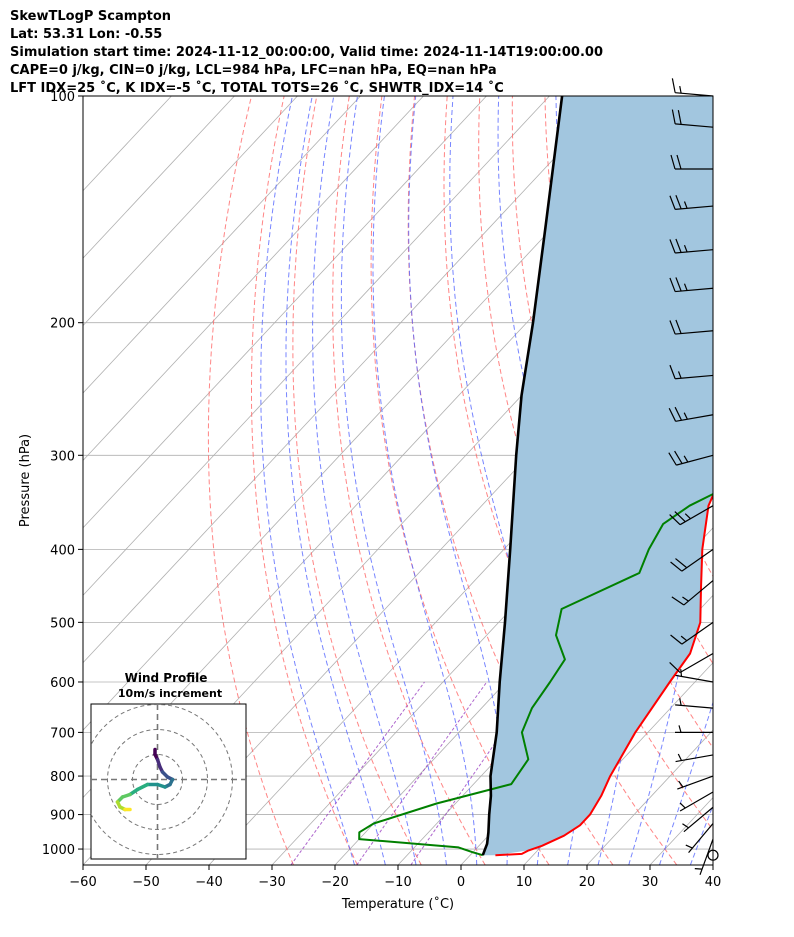 The image size is (794, 937). I want to click on y-tick-label: 1000, so click(58, 850).